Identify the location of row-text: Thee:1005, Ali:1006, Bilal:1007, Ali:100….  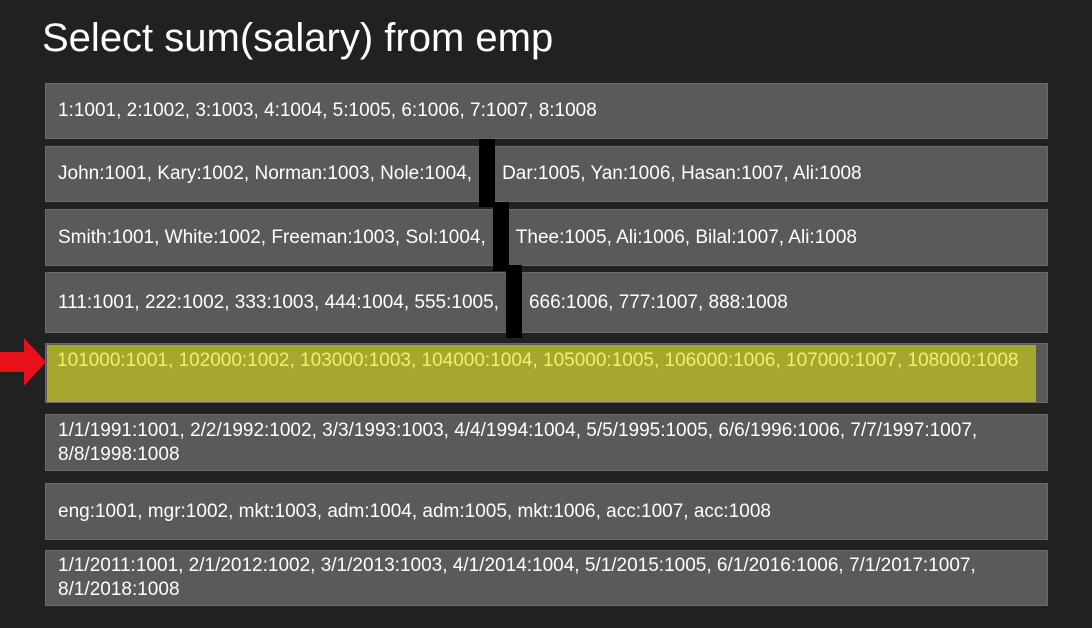
(686, 237).